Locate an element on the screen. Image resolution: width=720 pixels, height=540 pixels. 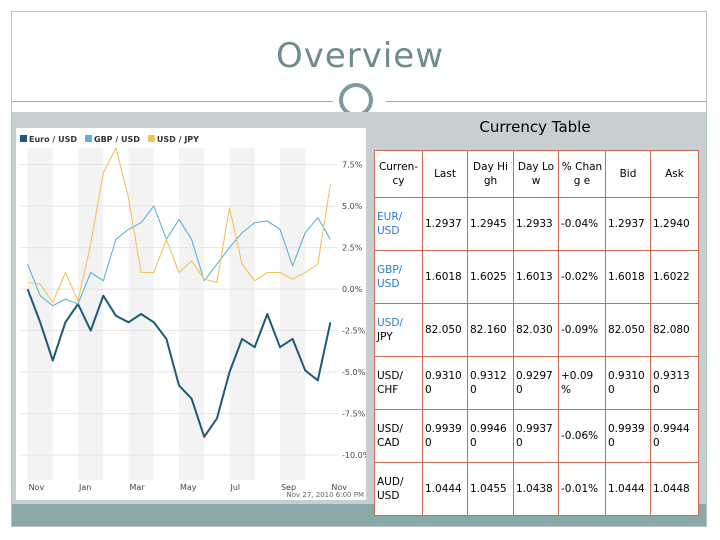
col-header-change: % Chang e is located at coordinates (582, 174).